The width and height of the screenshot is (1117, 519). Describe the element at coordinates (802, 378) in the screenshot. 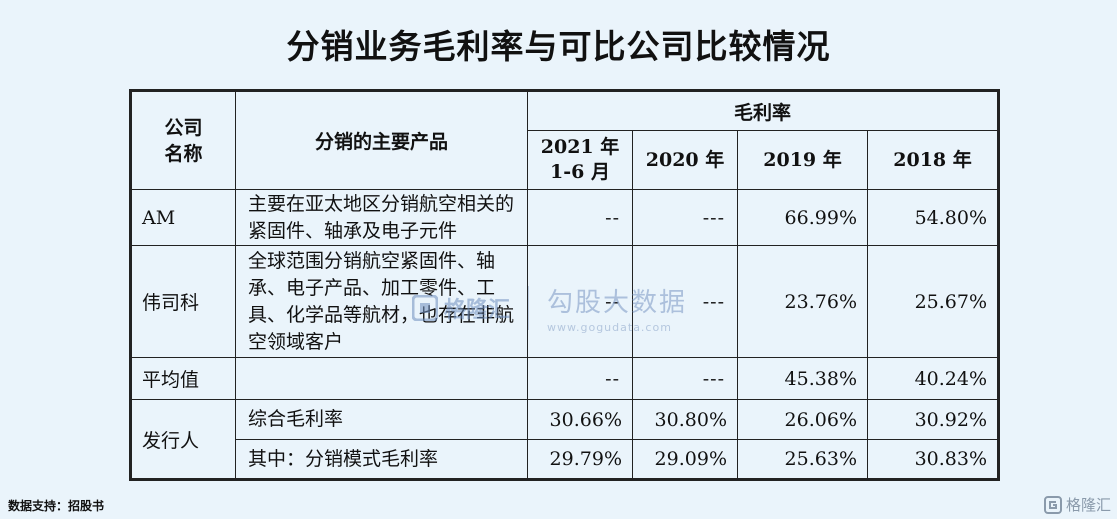

I see `value-cell: 45.38%` at that location.